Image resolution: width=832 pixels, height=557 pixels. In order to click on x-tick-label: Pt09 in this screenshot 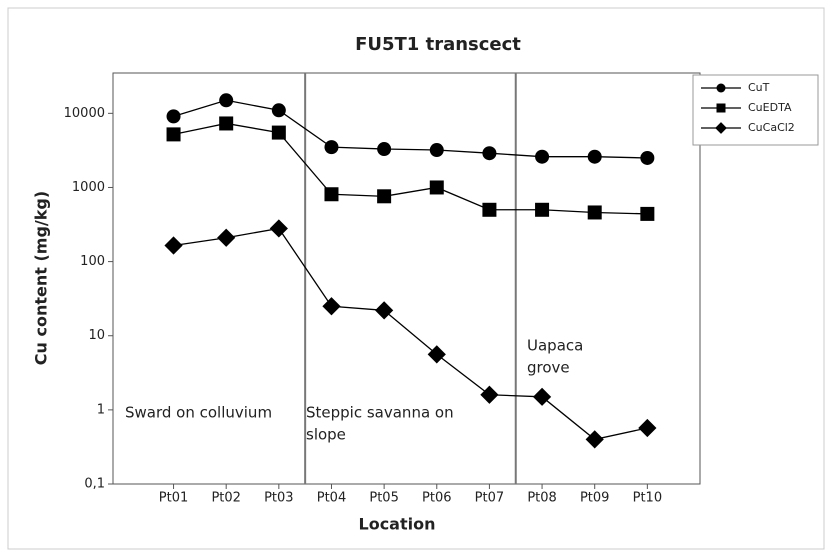, I will do `click(594, 498)`.